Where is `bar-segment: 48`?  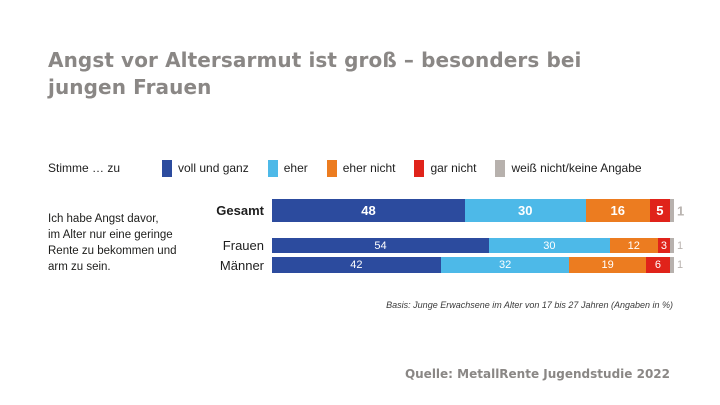
bar-segment: 48 is located at coordinates (368, 210).